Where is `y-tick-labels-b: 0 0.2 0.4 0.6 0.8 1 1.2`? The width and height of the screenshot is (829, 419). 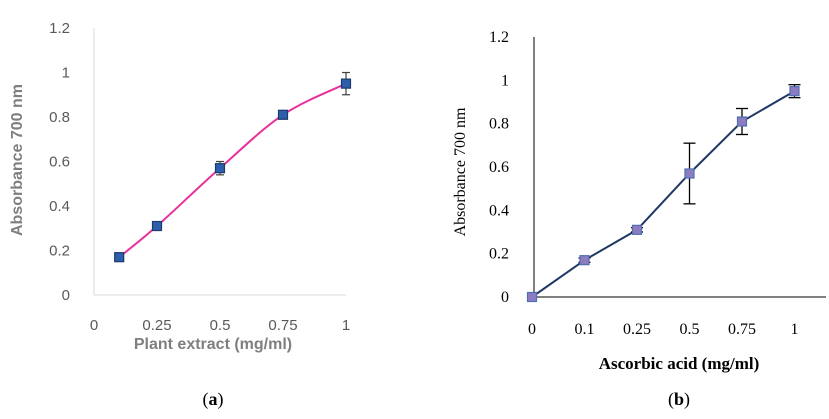 y-tick-labels-b: 0 0.2 0.4 0.6 0.8 1 1.2 is located at coordinates (499, 167).